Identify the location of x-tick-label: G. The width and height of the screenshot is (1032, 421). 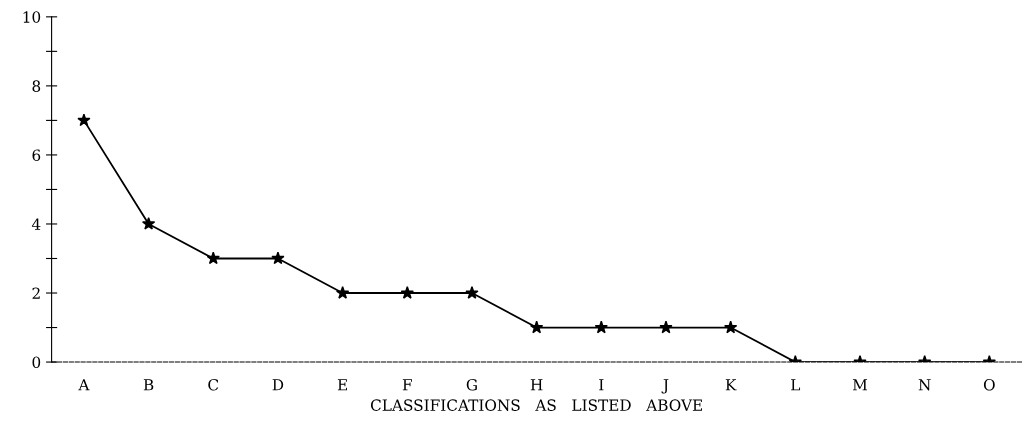
(471, 385).